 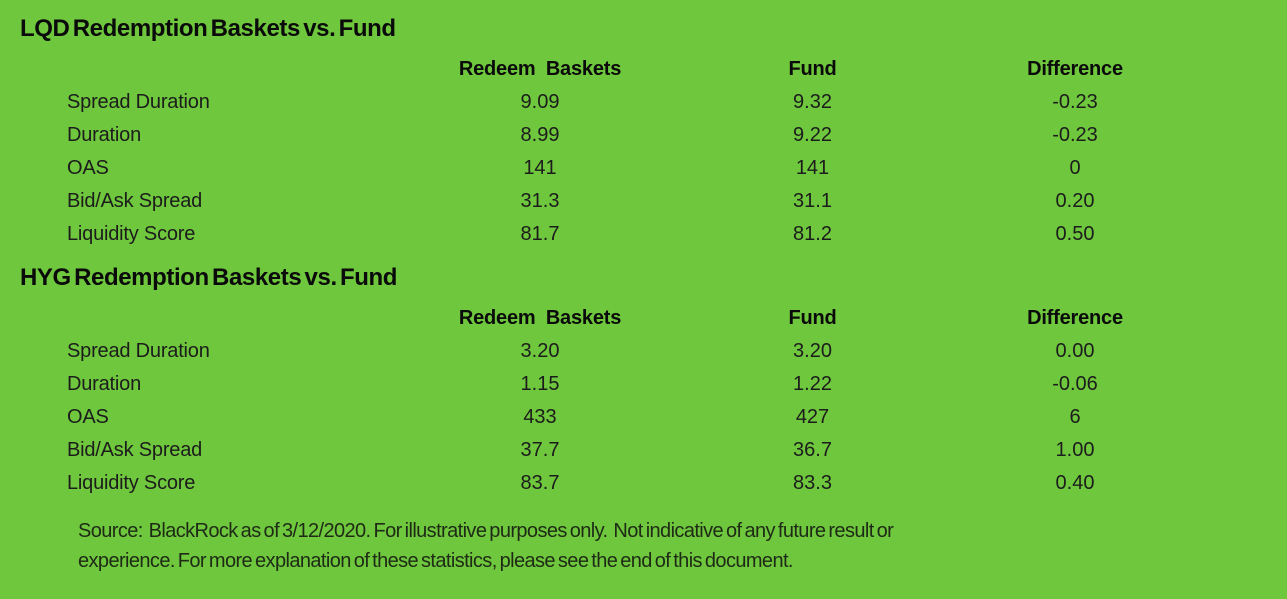 What do you see at coordinates (812, 102) in the screenshot?
I see `cell-fund: 9.32` at bounding box center [812, 102].